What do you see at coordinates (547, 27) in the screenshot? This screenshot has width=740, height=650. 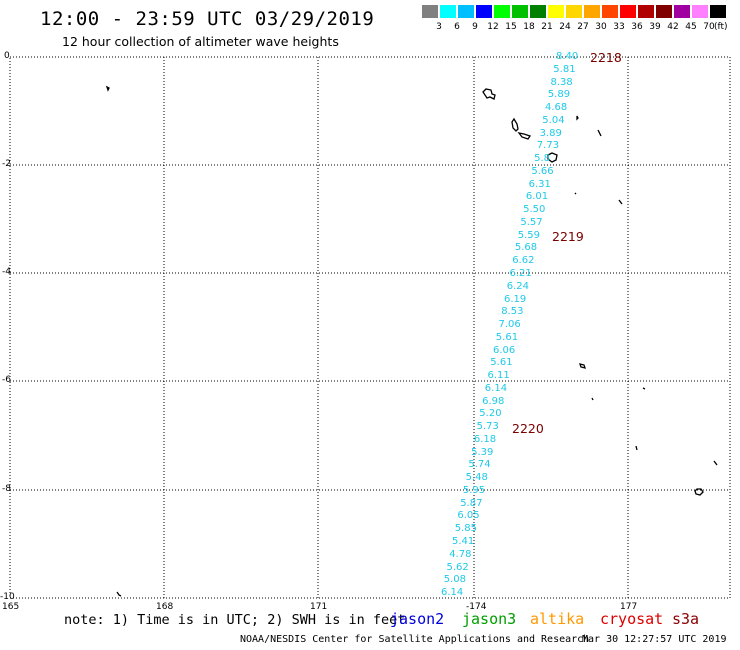 I see `legend-bin-label: 21` at bounding box center [547, 27].